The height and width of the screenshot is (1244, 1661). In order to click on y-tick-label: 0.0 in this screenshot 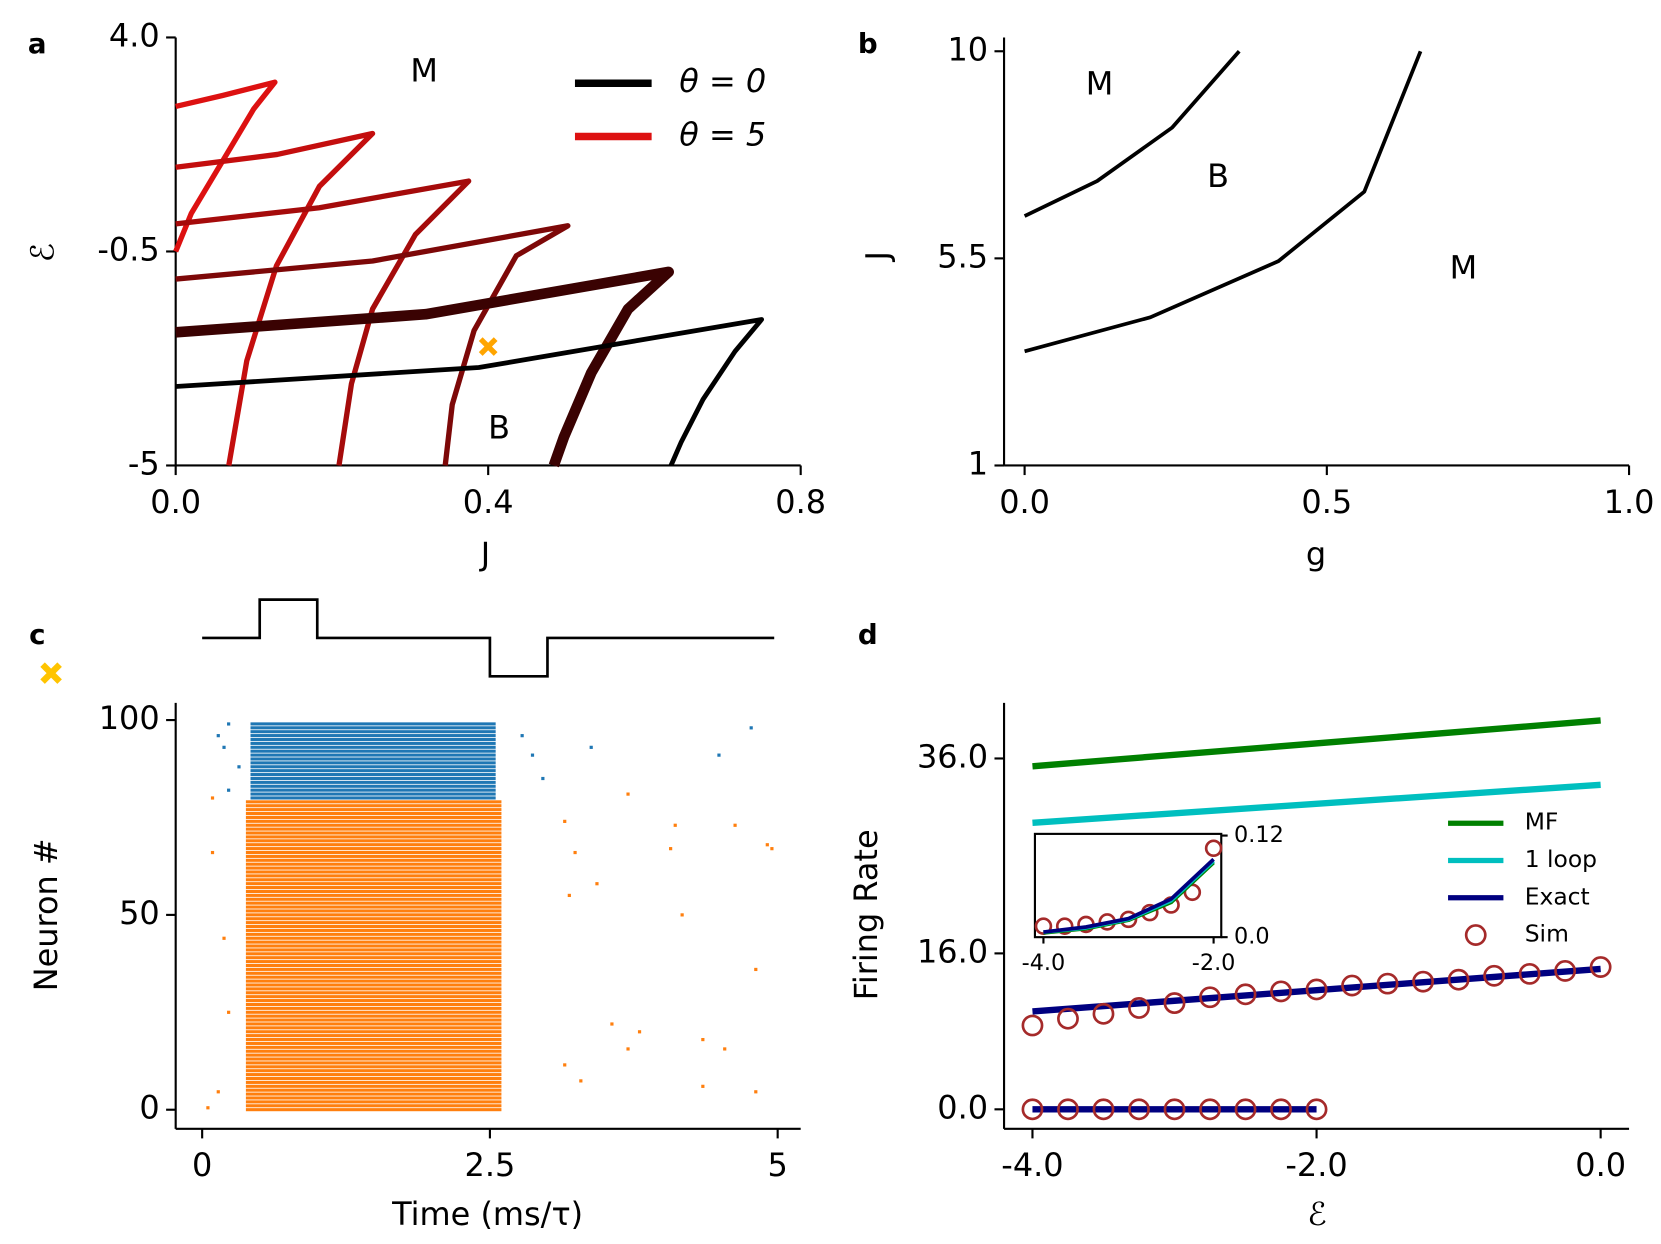, I will do `click(962, 1107)`.